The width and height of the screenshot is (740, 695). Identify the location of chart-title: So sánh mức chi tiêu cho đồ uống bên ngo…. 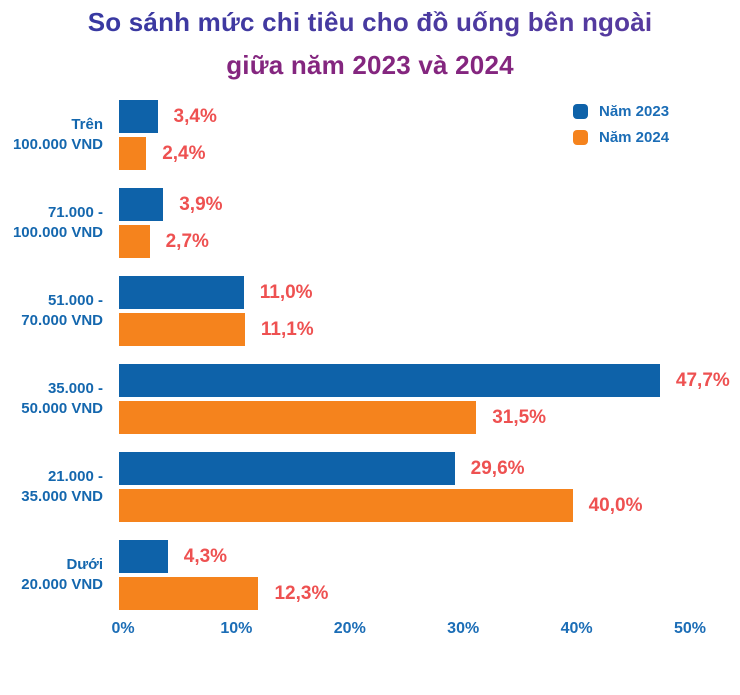
(370, 43).